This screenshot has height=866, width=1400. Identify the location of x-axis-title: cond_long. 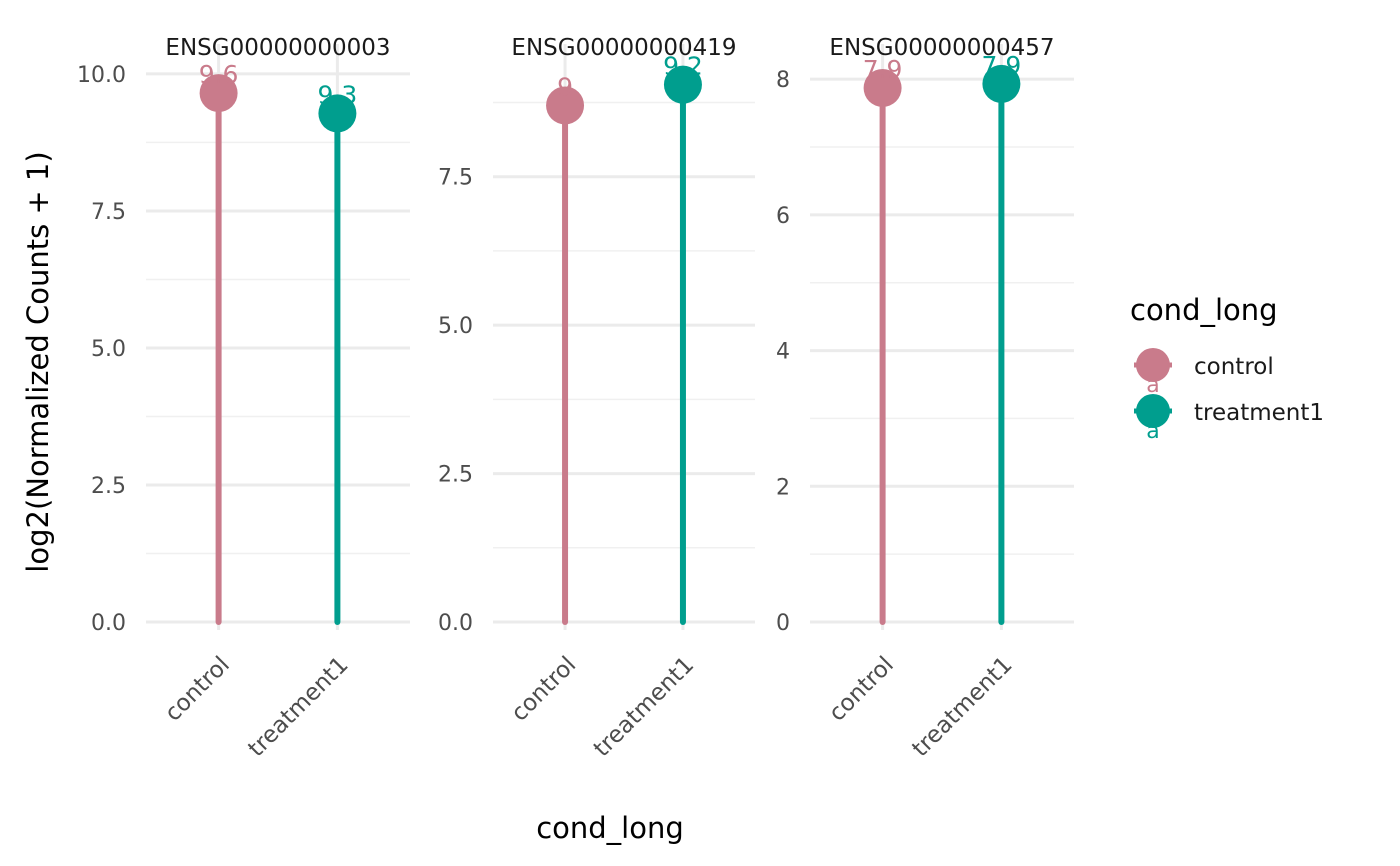
(610, 828).